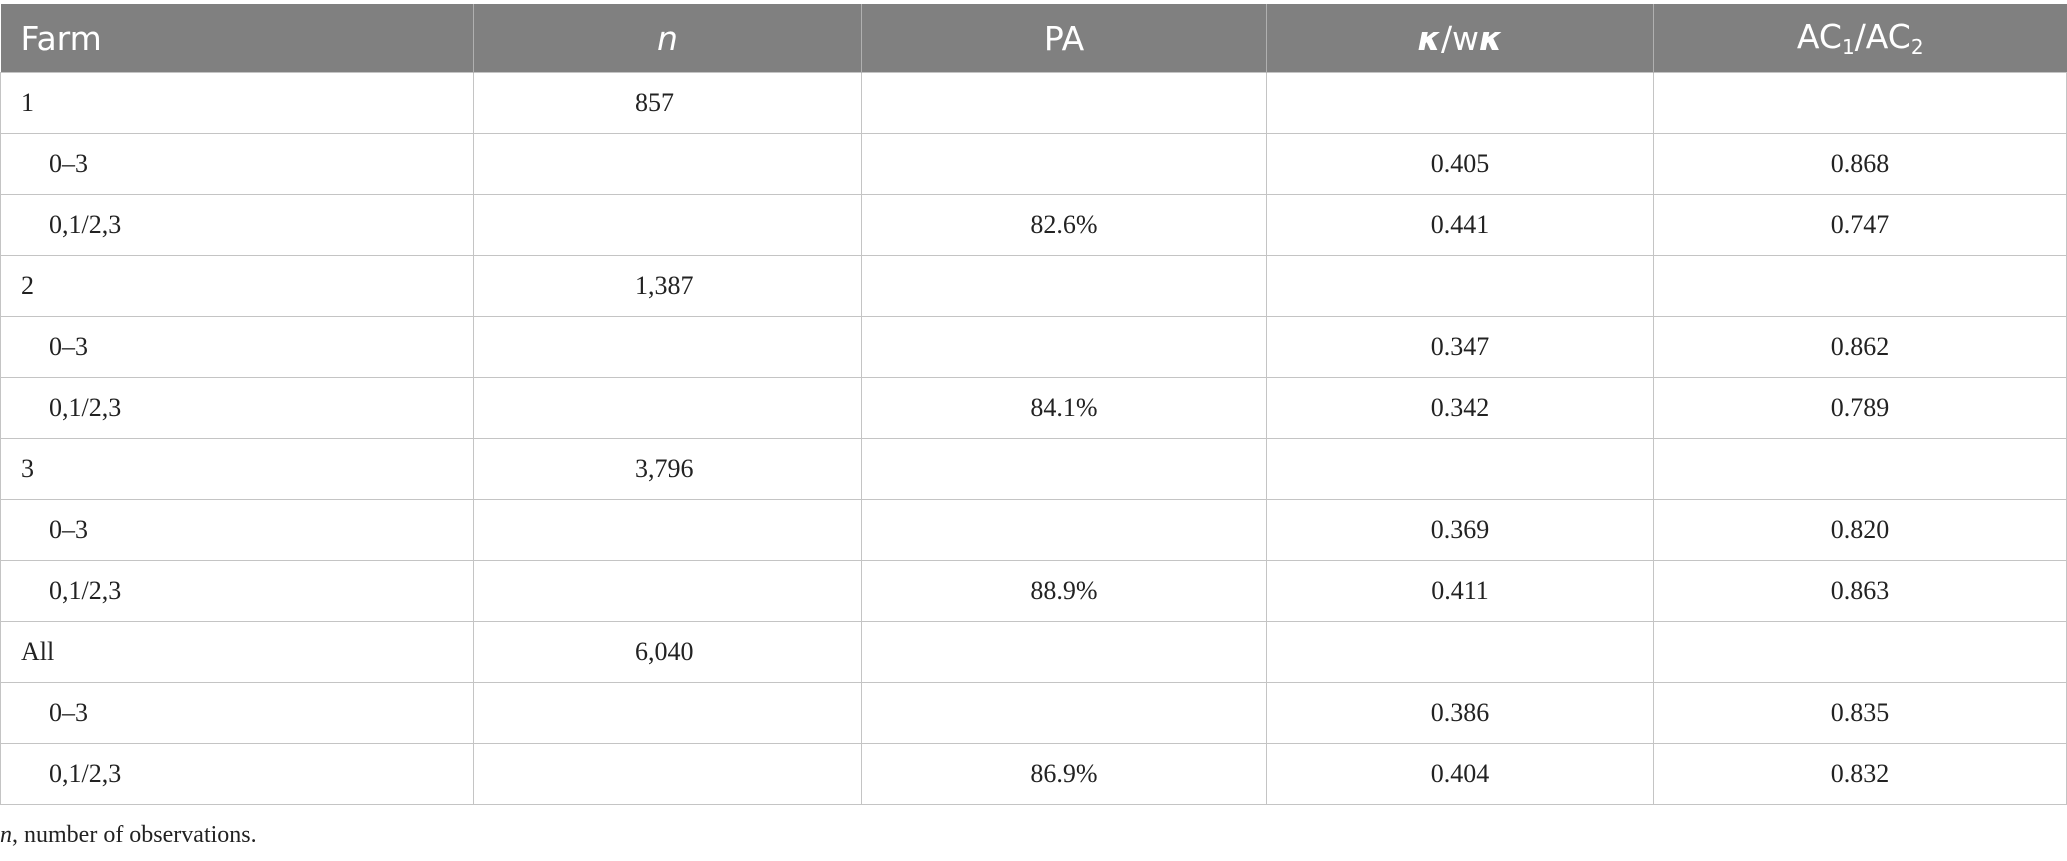  Describe the element at coordinates (237, 103) in the screenshot. I see `cell-farm: 1` at that location.